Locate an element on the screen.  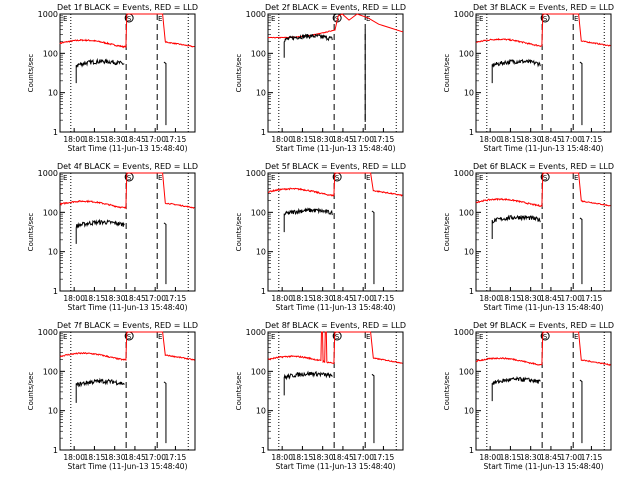
panel-title: Det 7f BLACK = Events, RED = LLD is located at coordinates (127, 325).